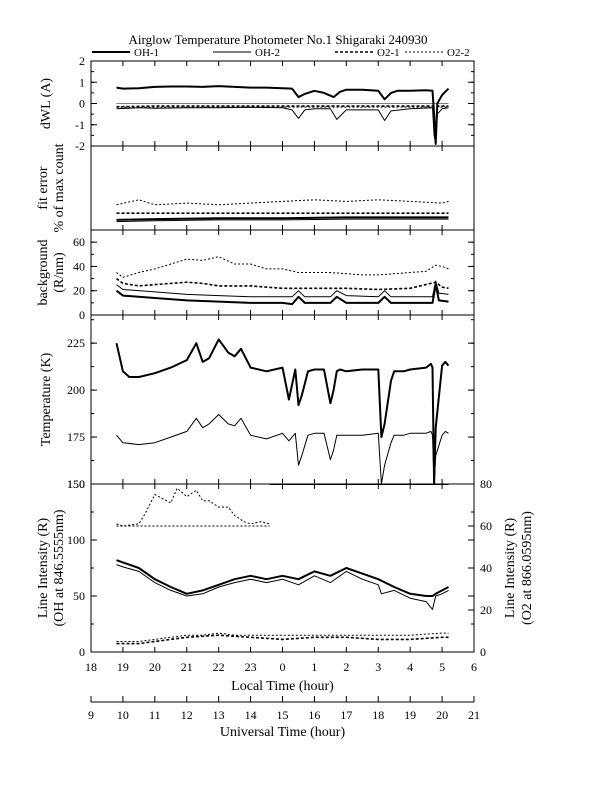  What do you see at coordinates (527, 568) in the screenshot?
I see `y2-axis-label: (O2 at 866.0595nm)` at bounding box center [527, 568].